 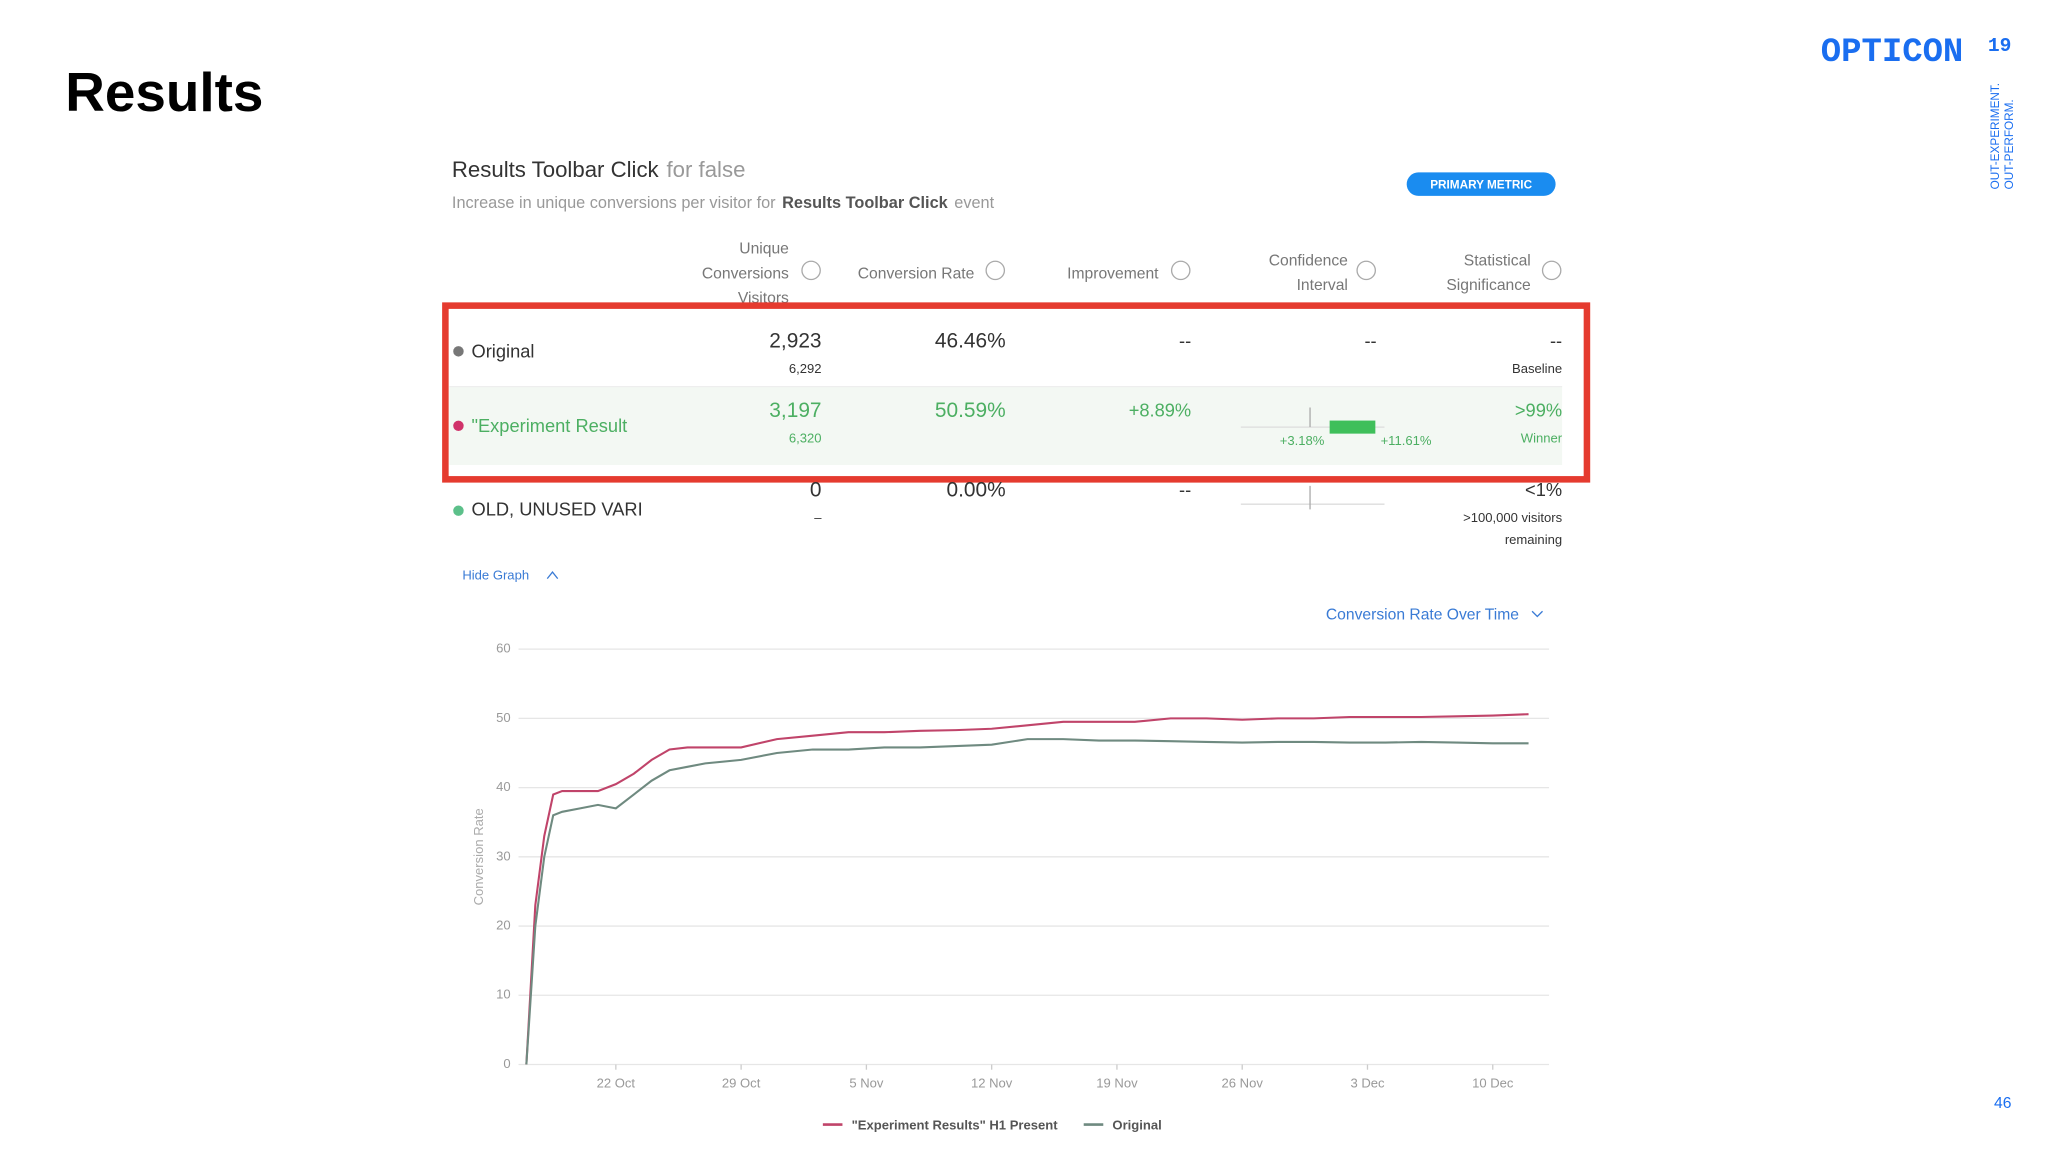 I want to click on metric-title: Results Toolbar Click for false, so click(x=599, y=169).